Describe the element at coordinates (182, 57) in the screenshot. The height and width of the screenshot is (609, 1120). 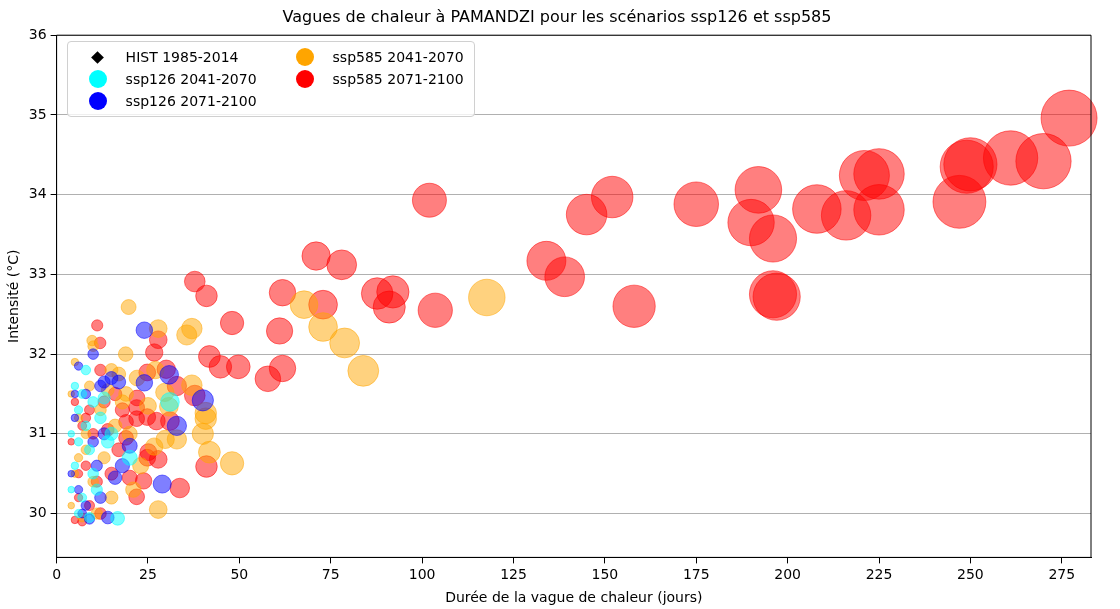
I see `legend-label: HIST 1985-2014` at that location.